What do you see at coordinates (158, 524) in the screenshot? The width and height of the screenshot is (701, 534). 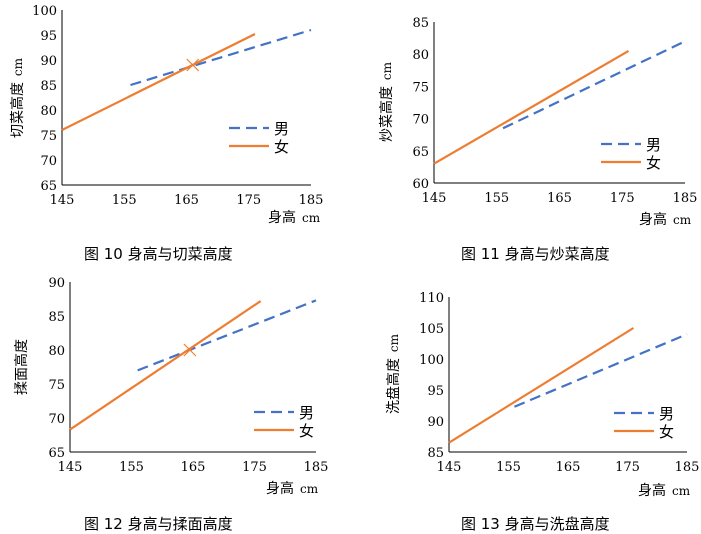 I see `caption-figure-12: 图 12 身高与揉面高度` at bounding box center [158, 524].